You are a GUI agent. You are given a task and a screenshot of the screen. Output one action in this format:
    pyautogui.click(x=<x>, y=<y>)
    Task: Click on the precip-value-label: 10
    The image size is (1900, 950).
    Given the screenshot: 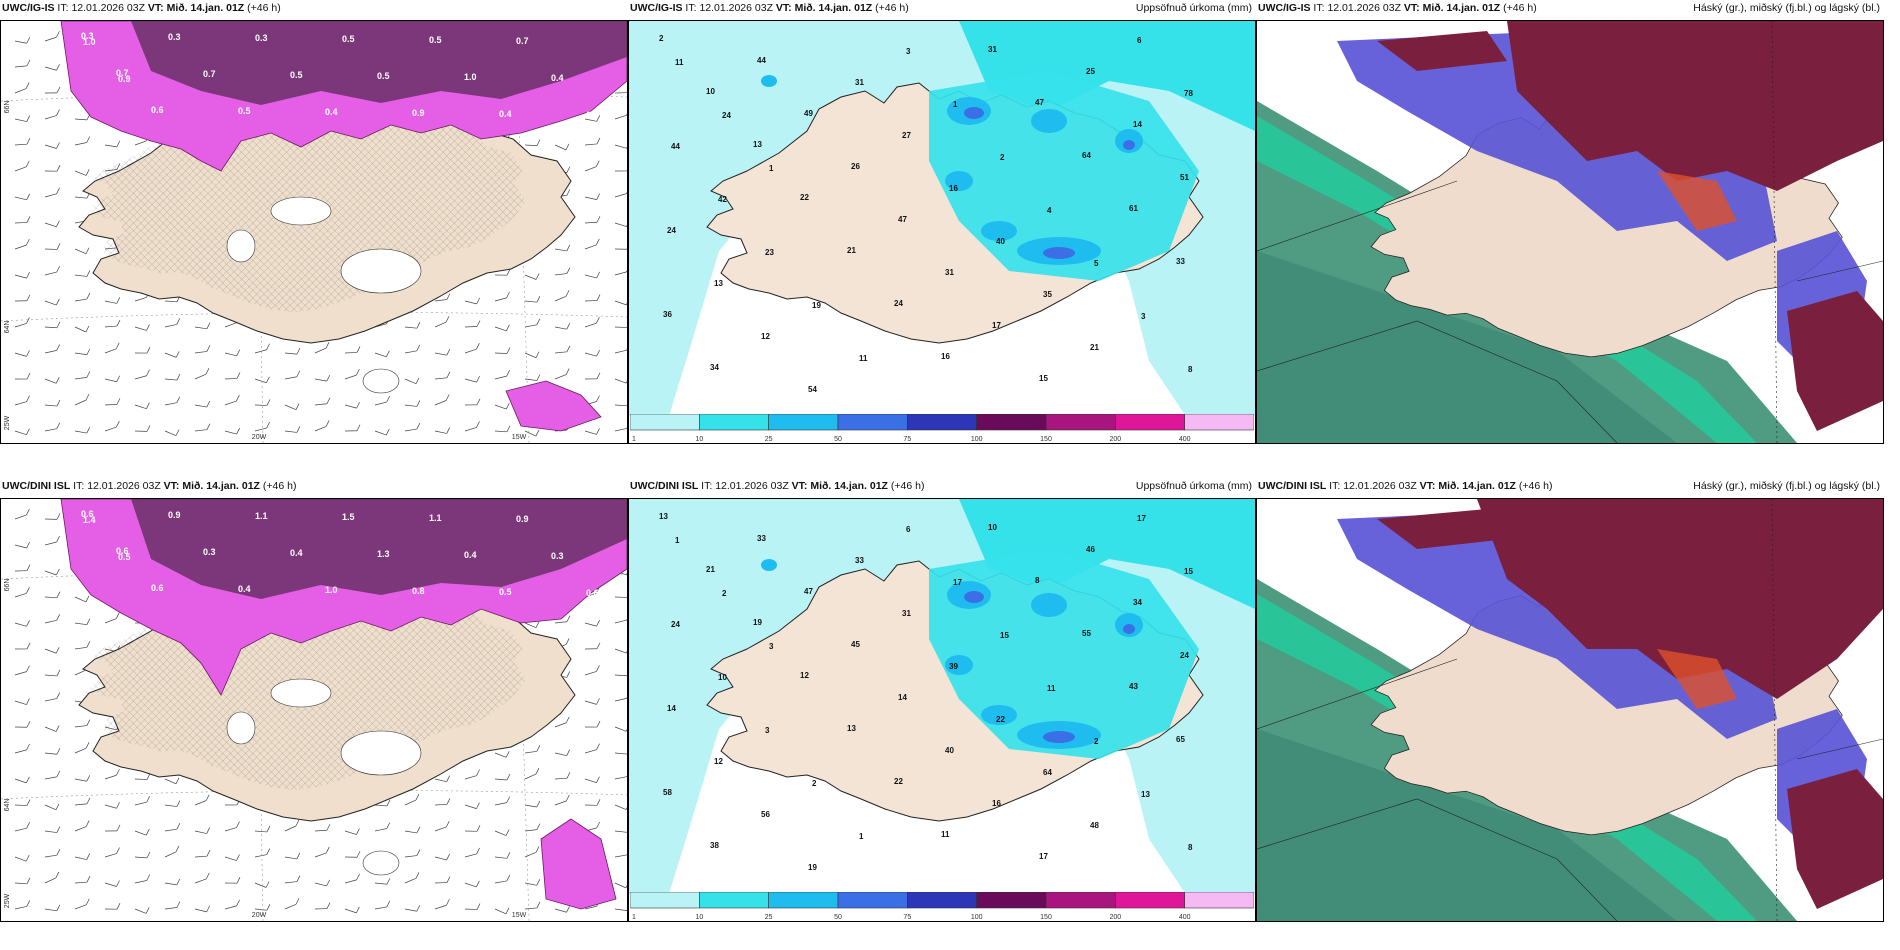 What is the action you would take?
    pyautogui.click(x=992, y=527)
    